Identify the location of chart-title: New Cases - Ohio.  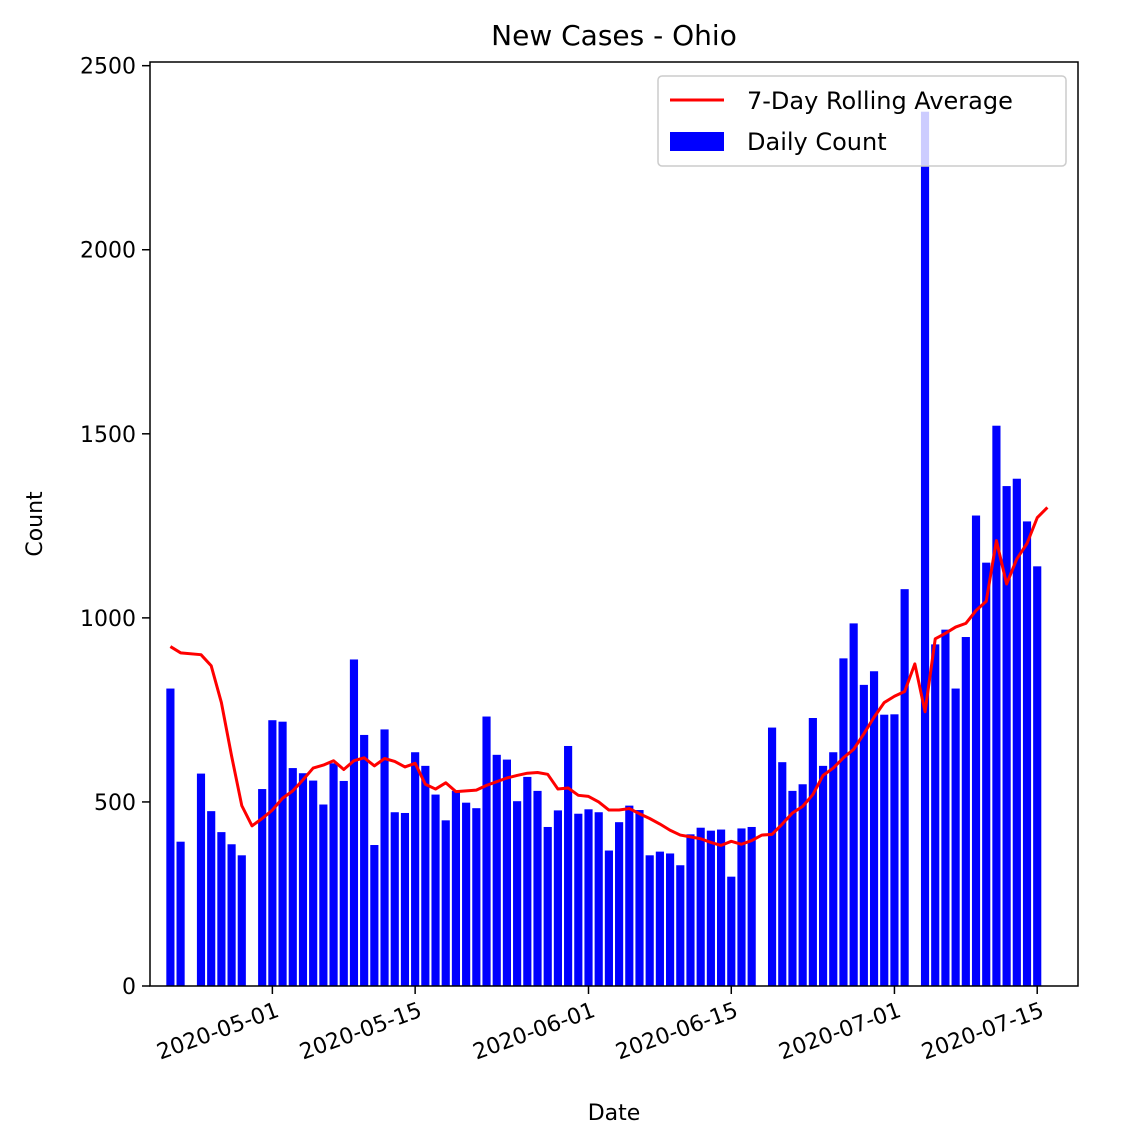
(614, 35).